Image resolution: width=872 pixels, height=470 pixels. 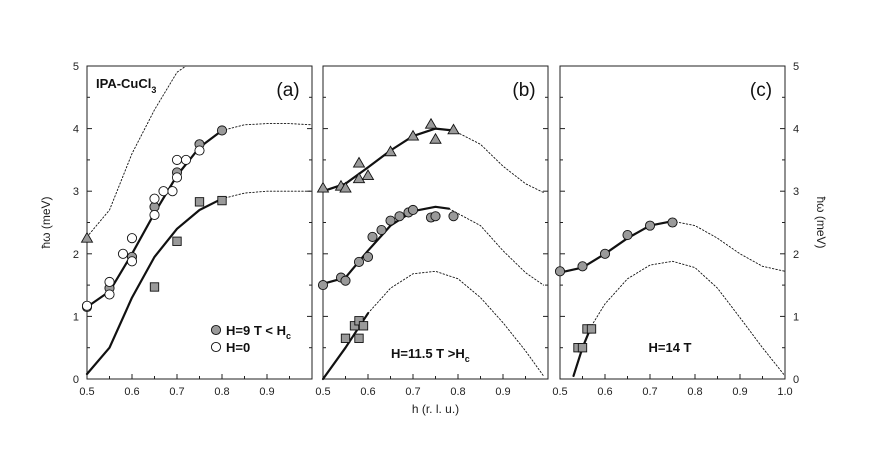 What do you see at coordinates (258, 332) in the screenshot?
I see `legend-label: H=9 T < Hc` at bounding box center [258, 332].